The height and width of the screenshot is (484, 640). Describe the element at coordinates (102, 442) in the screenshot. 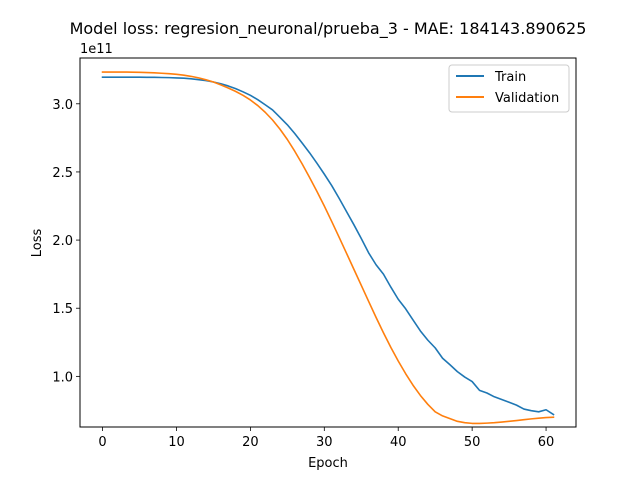

I see `x-tick-label: 0` at that location.